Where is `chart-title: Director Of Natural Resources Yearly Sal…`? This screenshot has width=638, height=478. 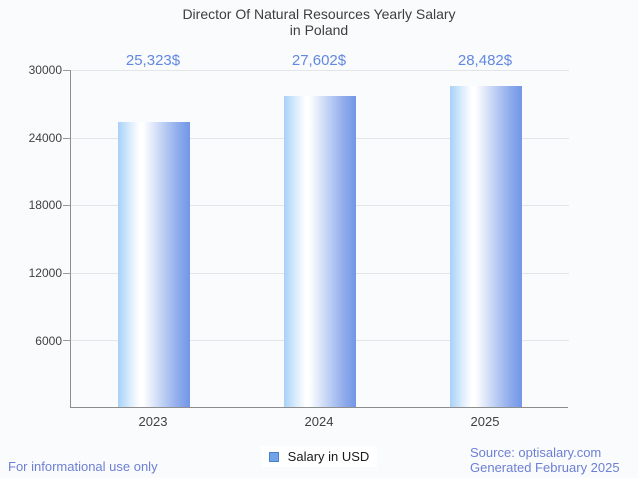
chart-title: Director Of Natural Resources Yearly Sal… is located at coordinates (319, 22).